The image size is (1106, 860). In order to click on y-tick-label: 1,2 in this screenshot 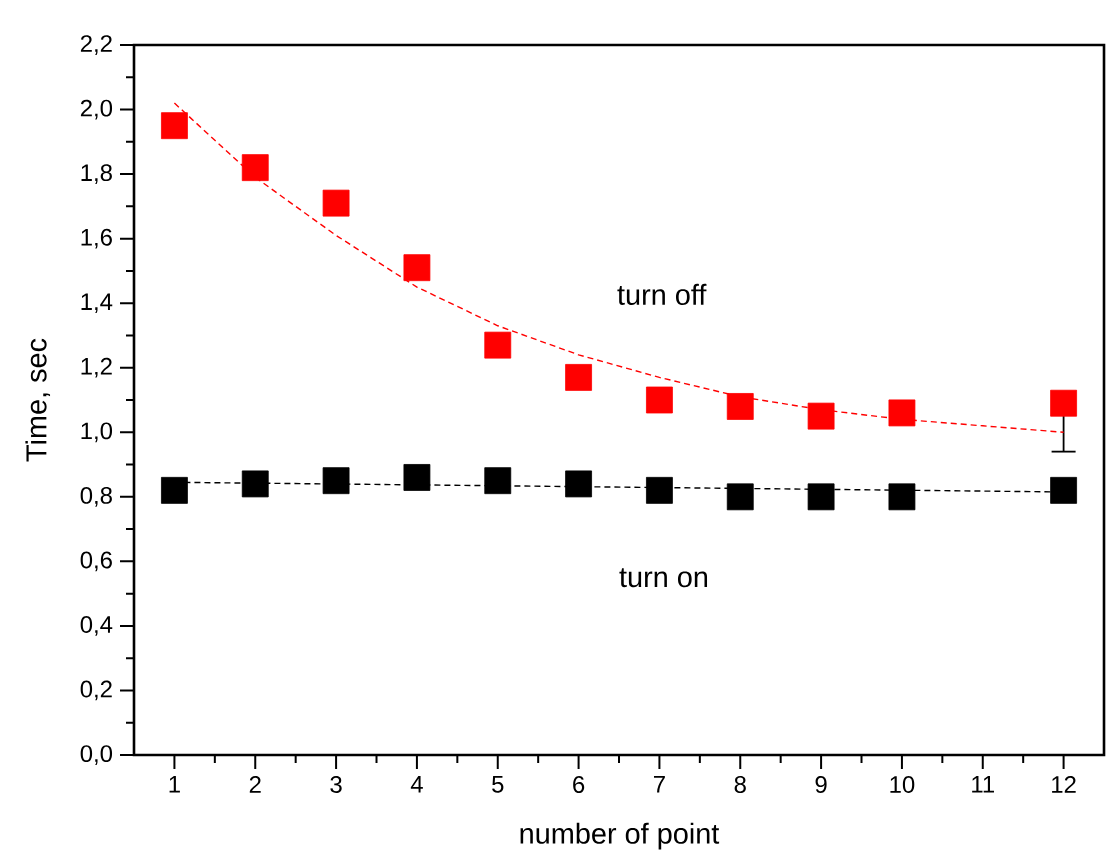, I will do `click(96, 367)`.